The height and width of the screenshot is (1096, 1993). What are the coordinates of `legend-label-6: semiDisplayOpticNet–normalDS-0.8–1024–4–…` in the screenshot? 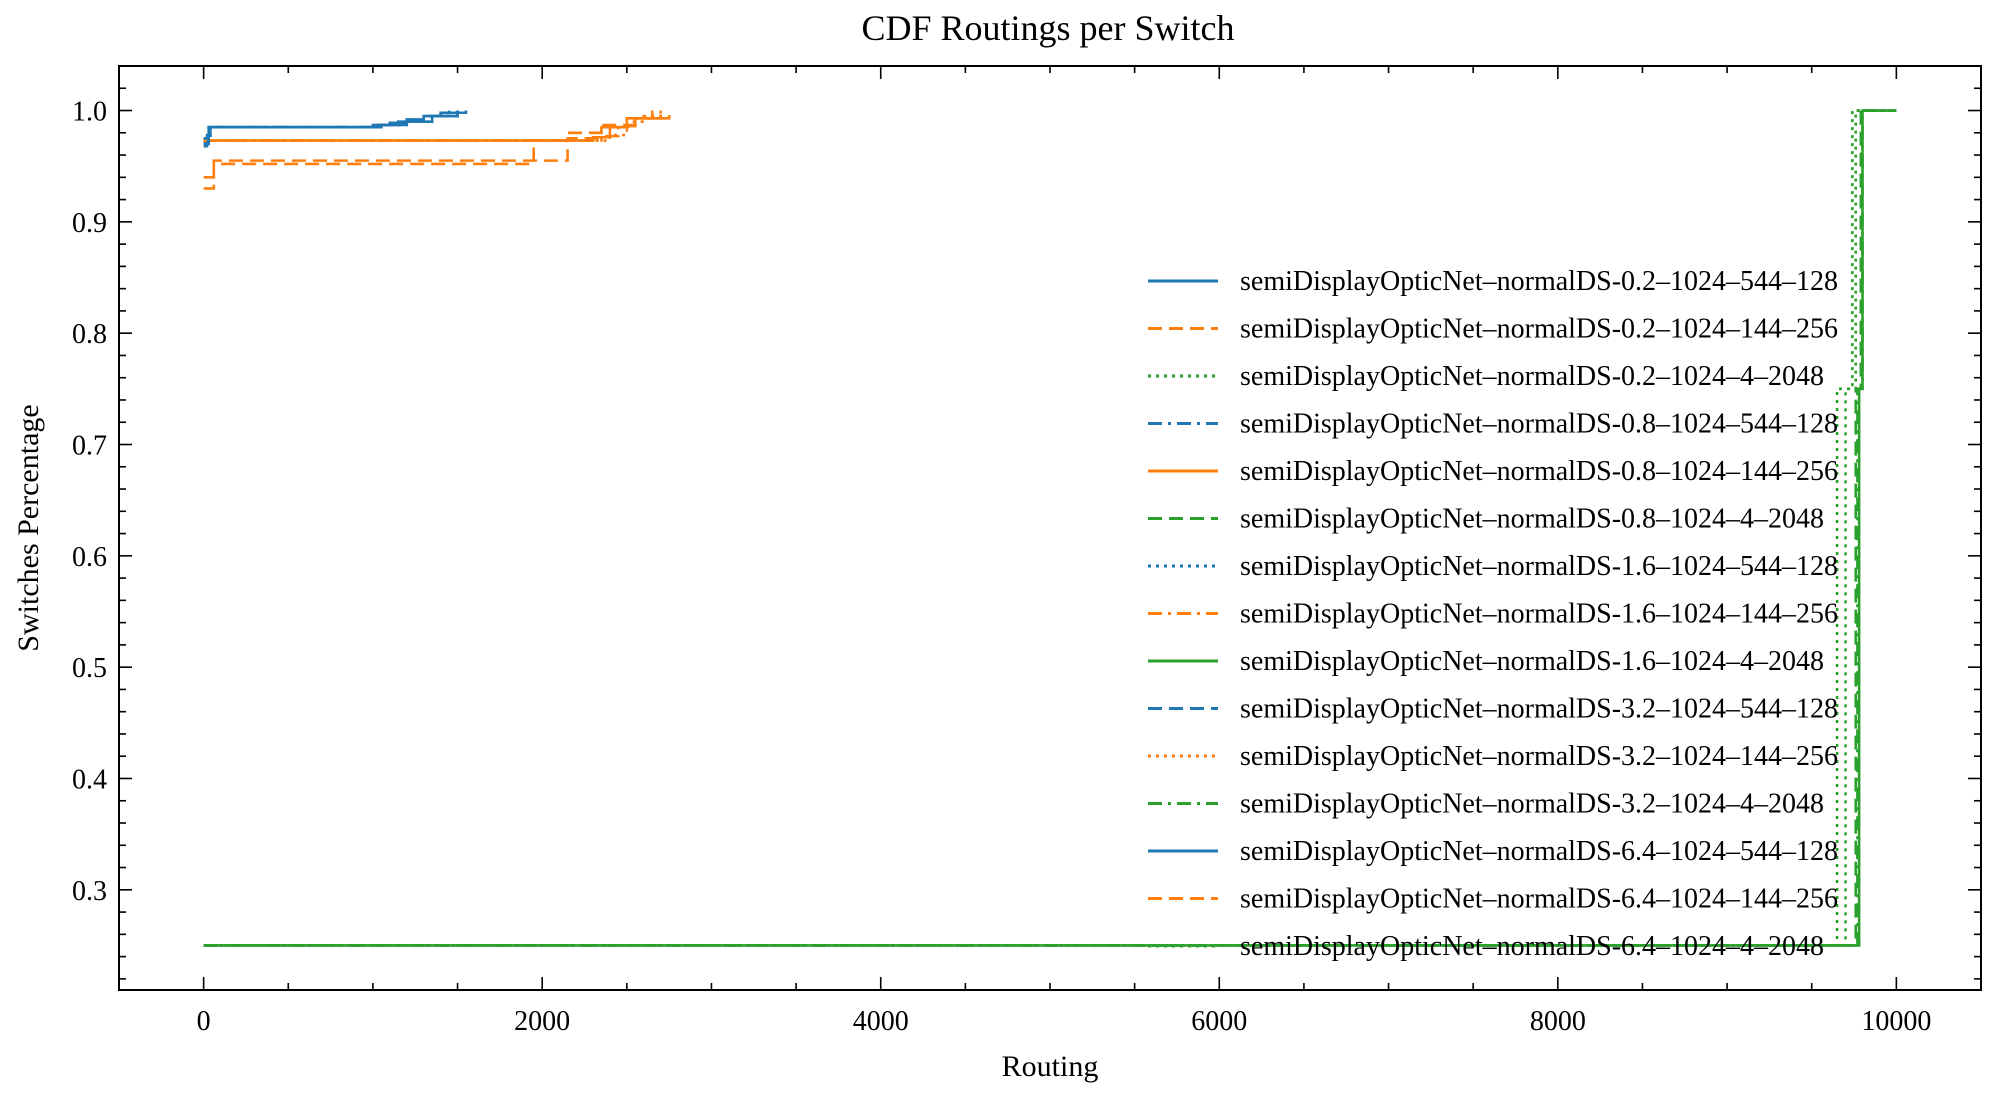 It's located at (1532, 519).